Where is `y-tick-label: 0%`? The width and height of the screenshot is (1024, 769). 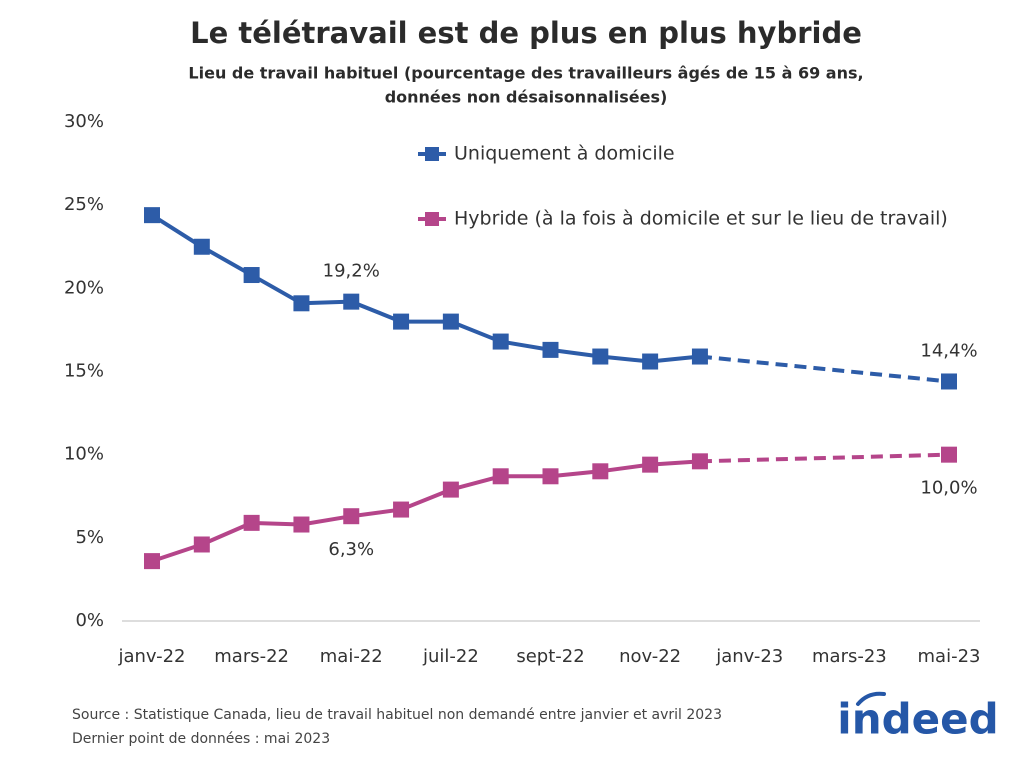
y-tick-label: 0% is located at coordinates (89, 620).